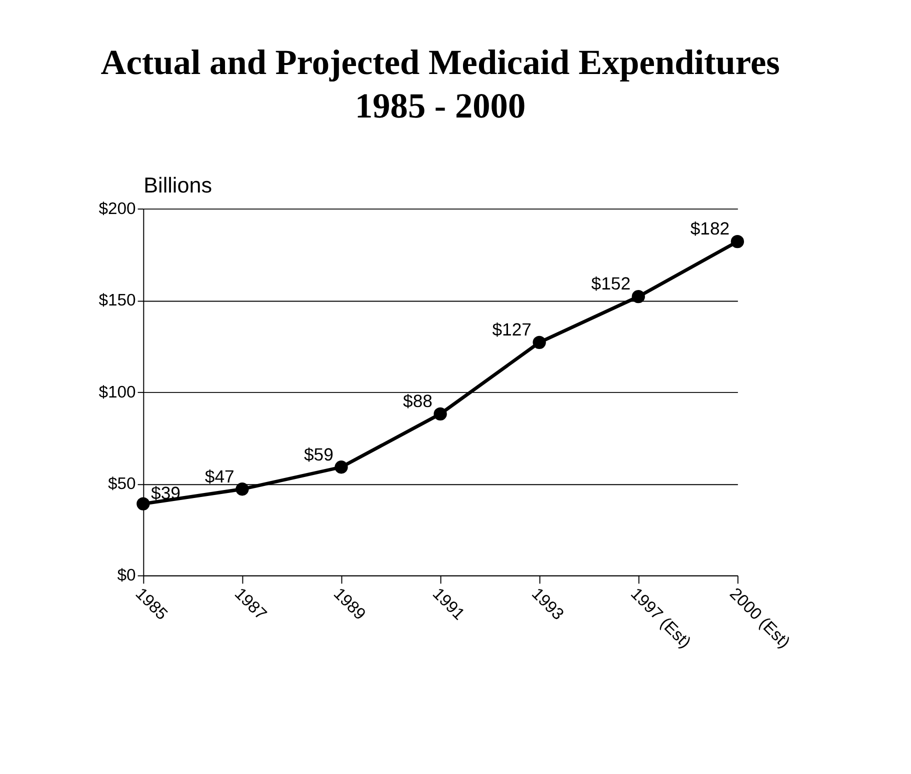 This screenshot has width=911, height=774. Describe the element at coordinates (126, 575) in the screenshot. I see `y-tick-label: $0` at that location.